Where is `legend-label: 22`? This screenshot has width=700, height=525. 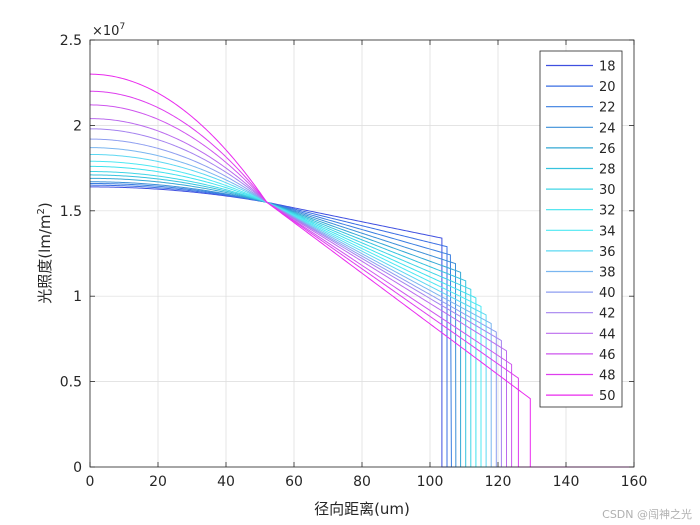
legend-label: 22 is located at coordinates (607, 108).